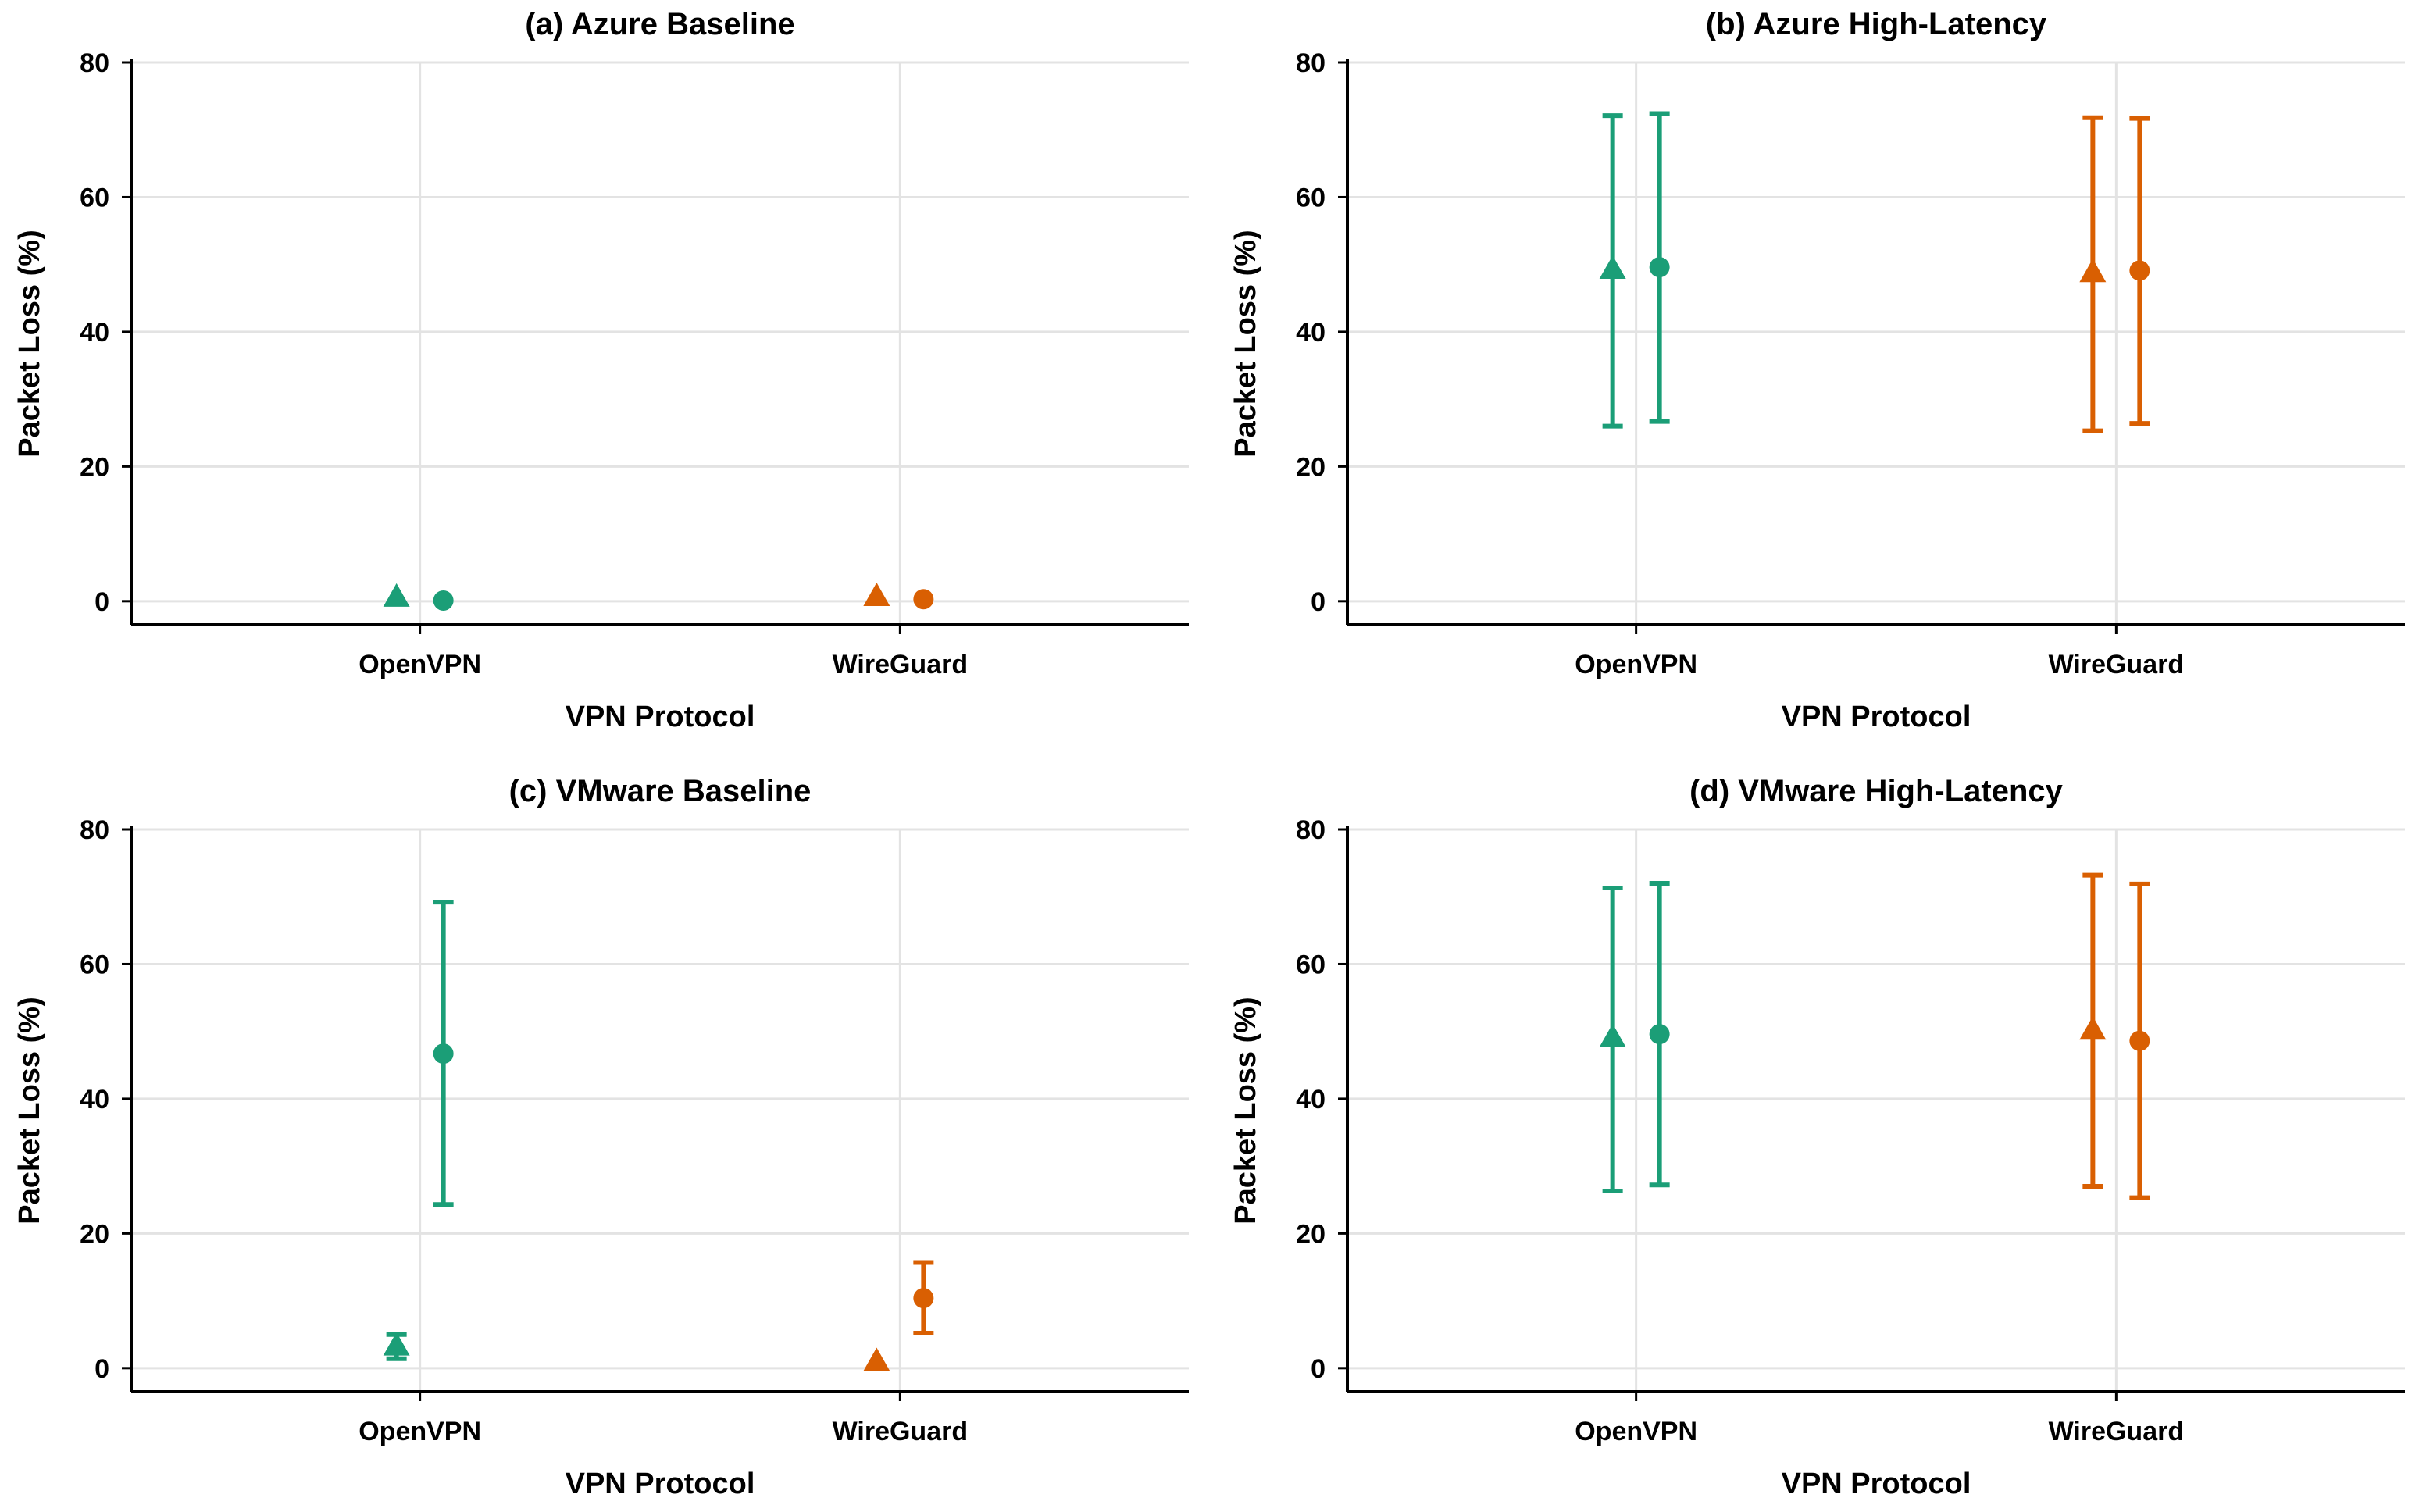 The image size is (2419, 1512). What do you see at coordinates (1876, 24) in the screenshot?
I see `panel-title: (b) Azure High-Latency` at bounding box center [1876, 24].